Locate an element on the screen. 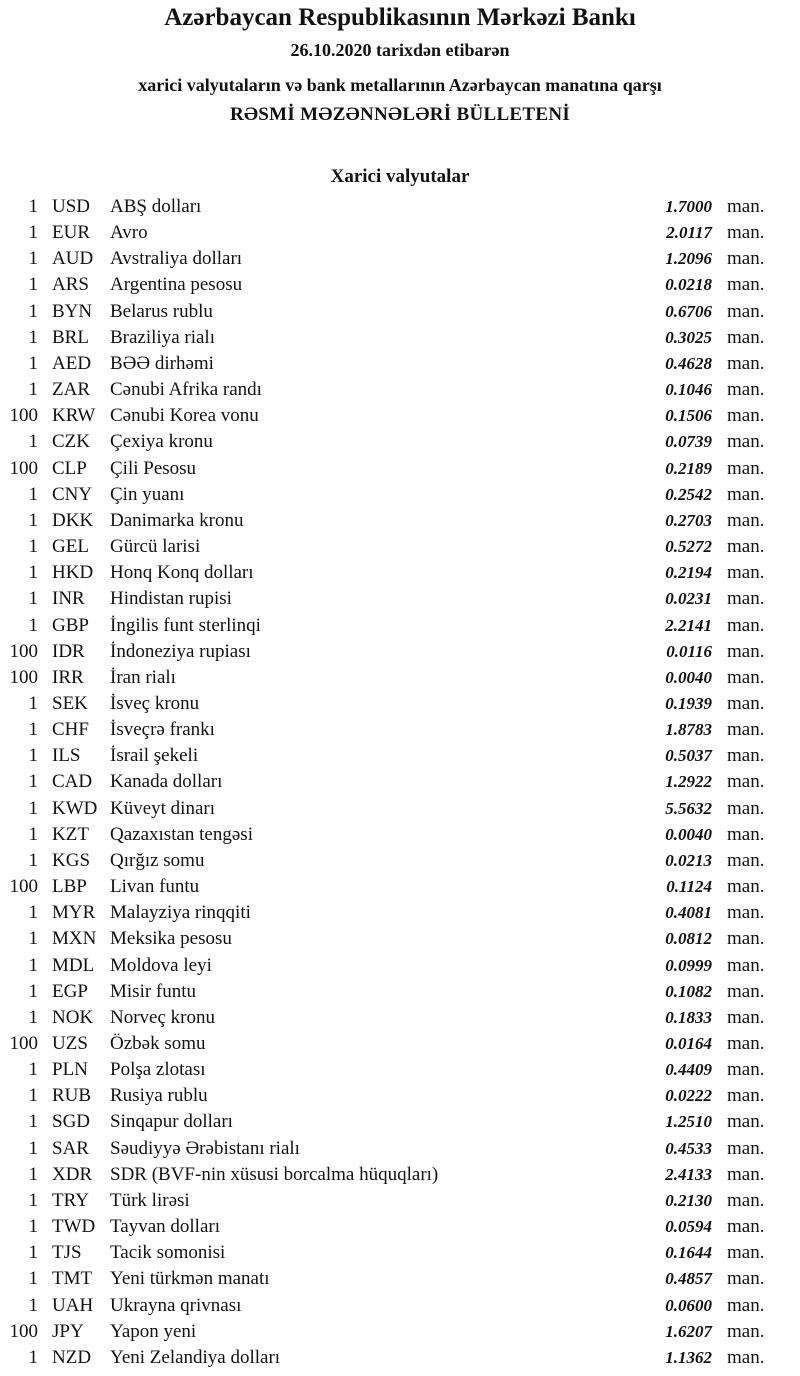 The image size is (800, 1376). table-row: 1 TWD Tayvan dolları 0.0594 man. is located at coordinates (400, 1227).